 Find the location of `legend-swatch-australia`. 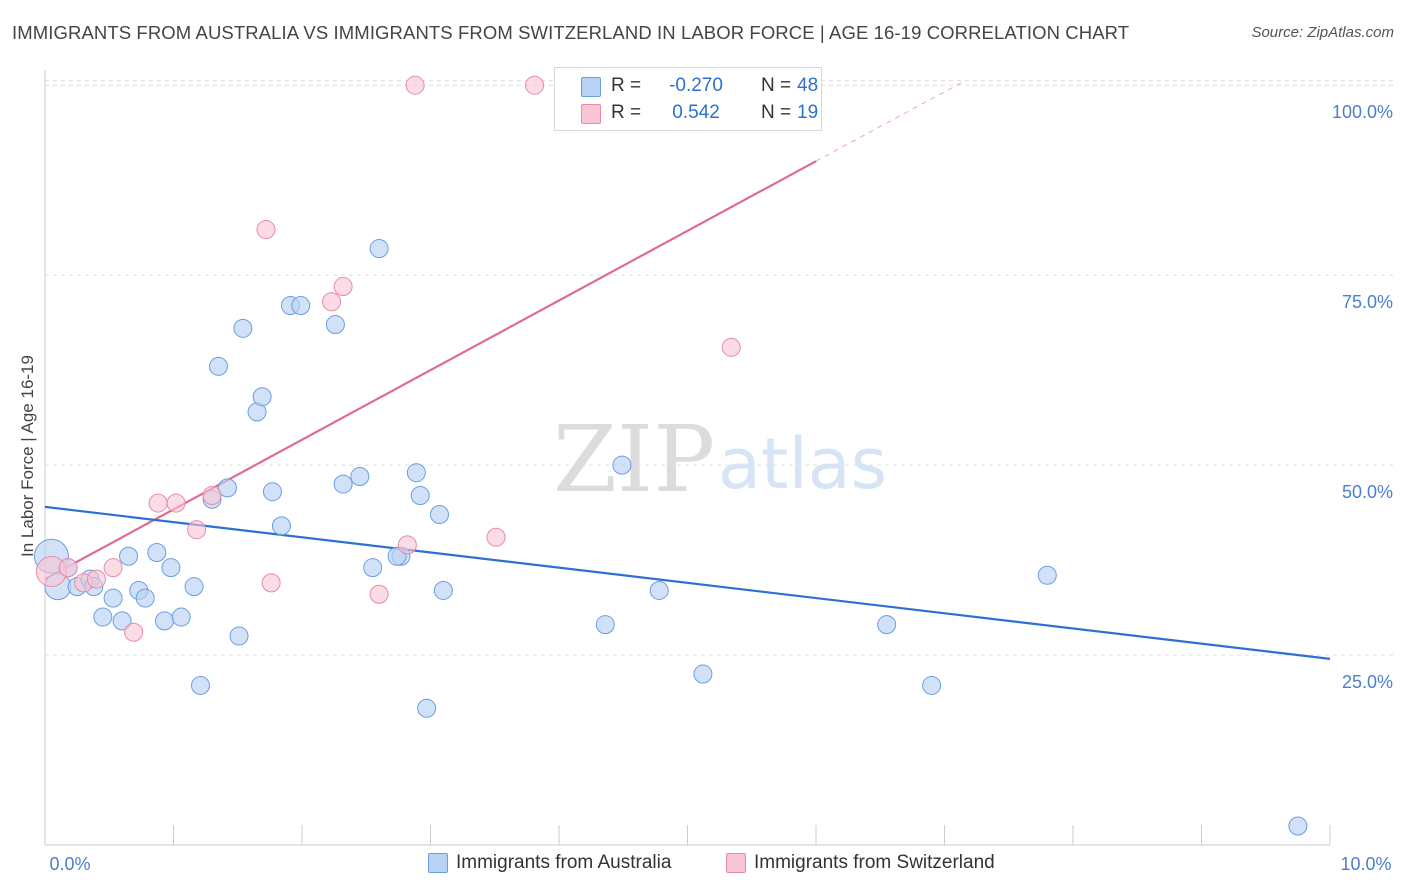

legend-swatch-australia is located at coordinates (591, 87).